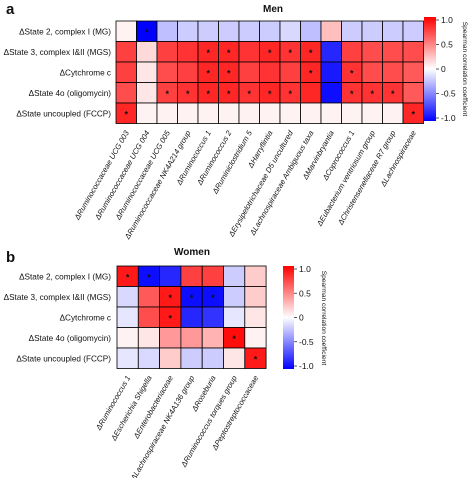 Image resolution: width=474 pixels, height=478 pixels. I want to click on row-label: ΔCytchrome c, so click(85, 72).